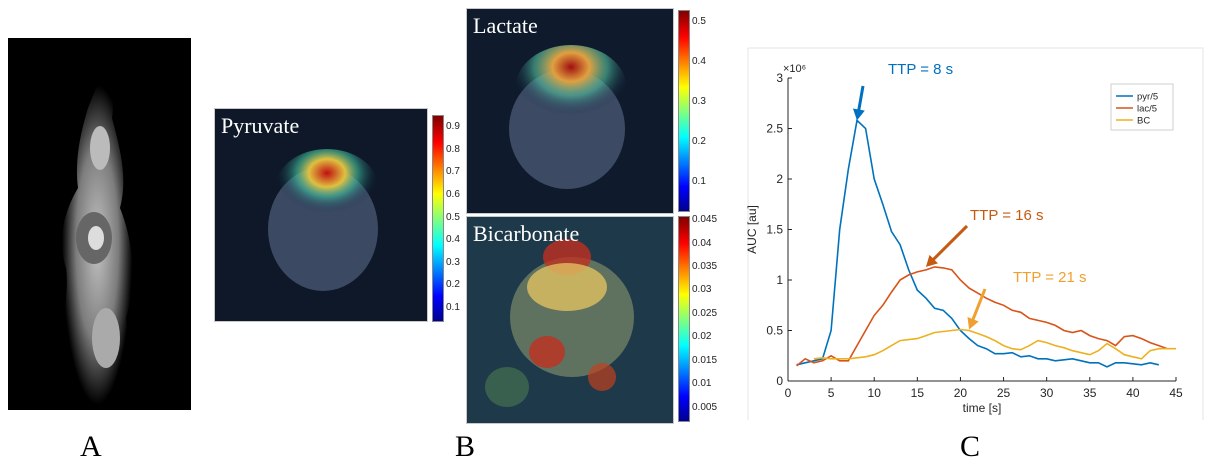  Describe the element at coordinates (920, 69) in the screenshot. I see `annotation-label: TTP = 8 s` at that location.